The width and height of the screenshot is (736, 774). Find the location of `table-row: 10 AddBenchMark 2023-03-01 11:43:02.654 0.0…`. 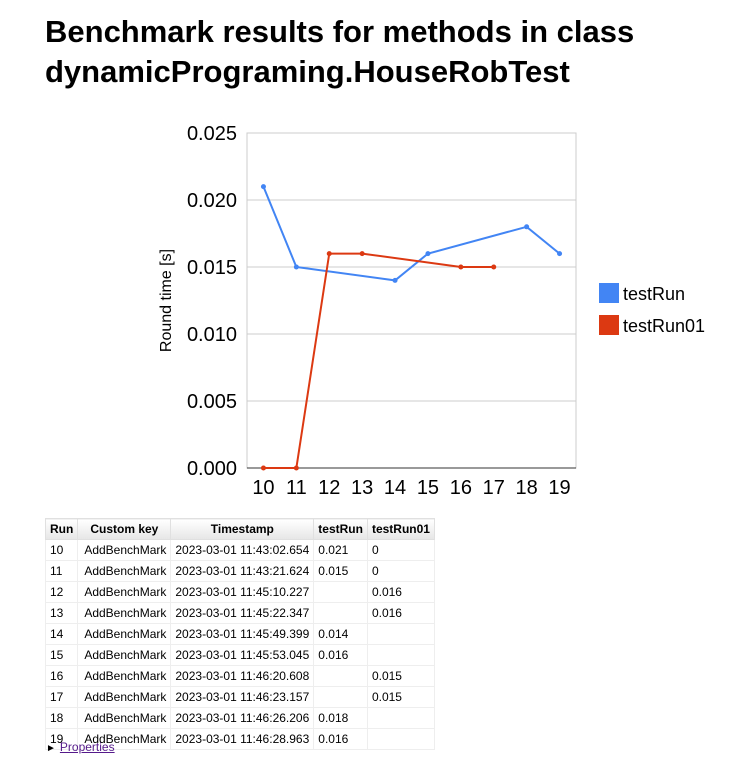

table-row: 10 AddBenchMark 2023-03-01 11:43:02.654 0.0… is located at coordinates (239, 550).